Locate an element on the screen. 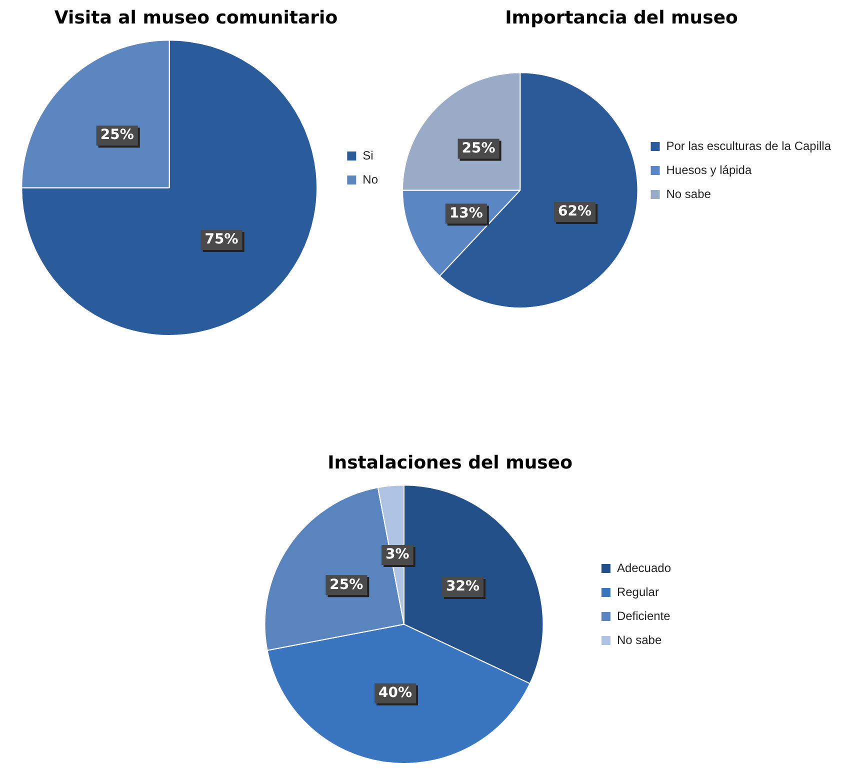 This screenshot has width=845, height=768. chart-title: Importancia del museo is located at coordinates (621, 17).